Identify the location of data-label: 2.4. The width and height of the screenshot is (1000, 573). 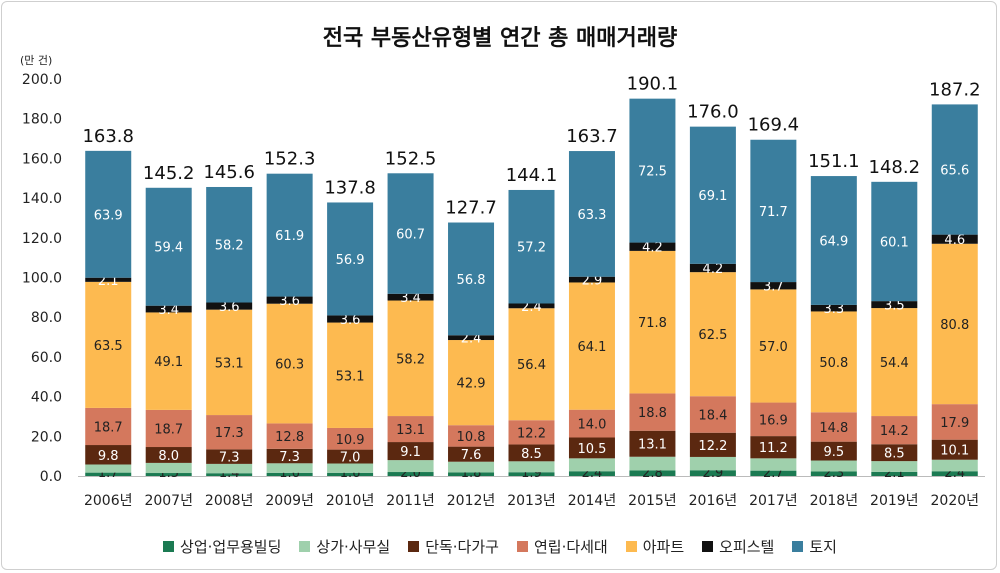
(531, 307).